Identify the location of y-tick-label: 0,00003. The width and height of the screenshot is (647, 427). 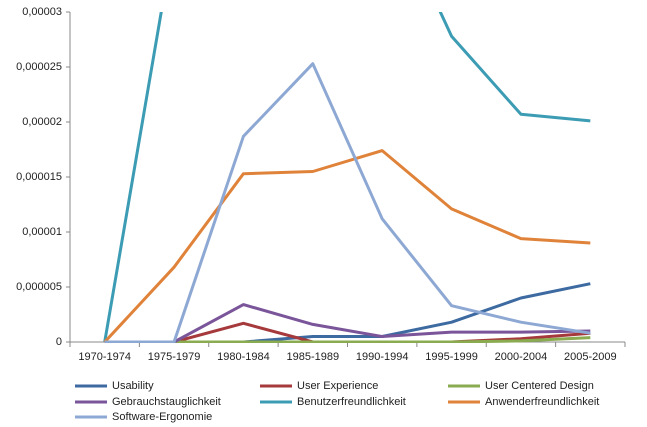
(42, 12).